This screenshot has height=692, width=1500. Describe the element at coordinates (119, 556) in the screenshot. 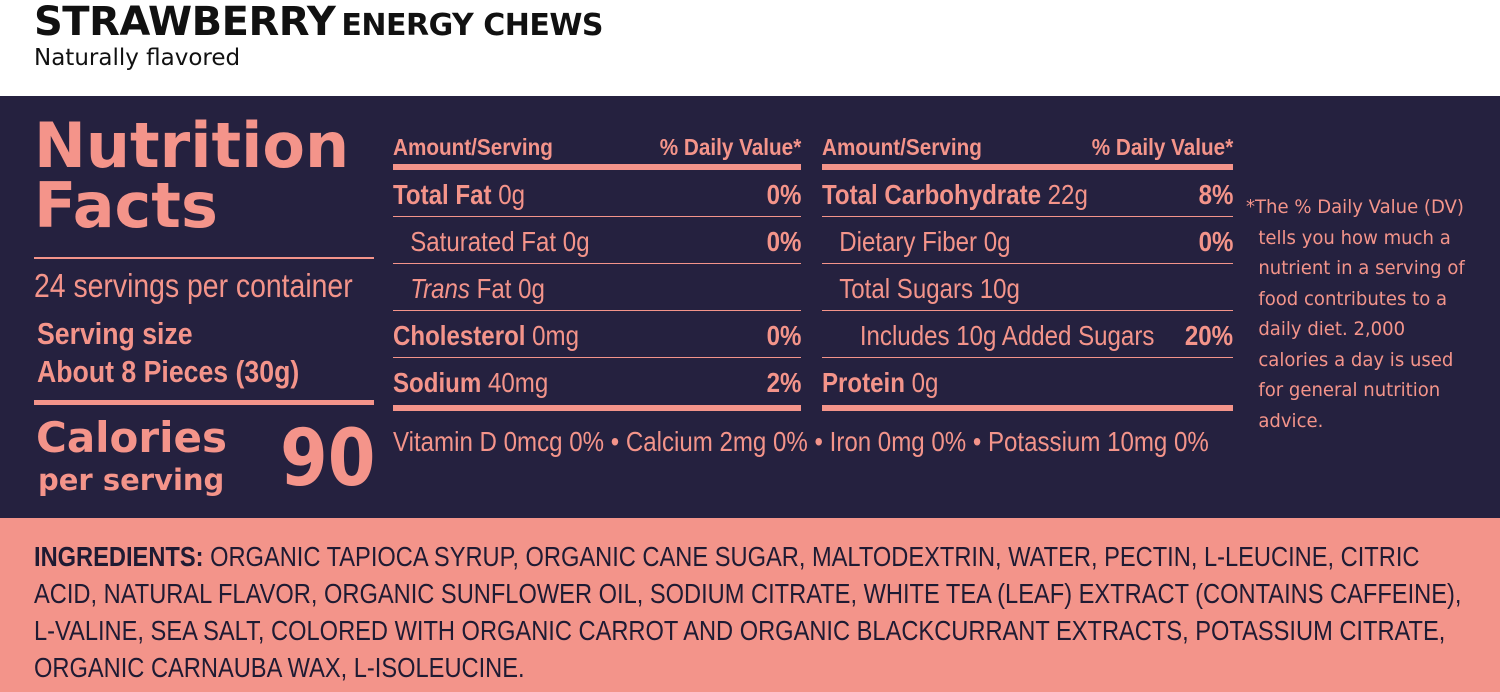

I see `ingredients-label: INGREDIENTS:` at that location.